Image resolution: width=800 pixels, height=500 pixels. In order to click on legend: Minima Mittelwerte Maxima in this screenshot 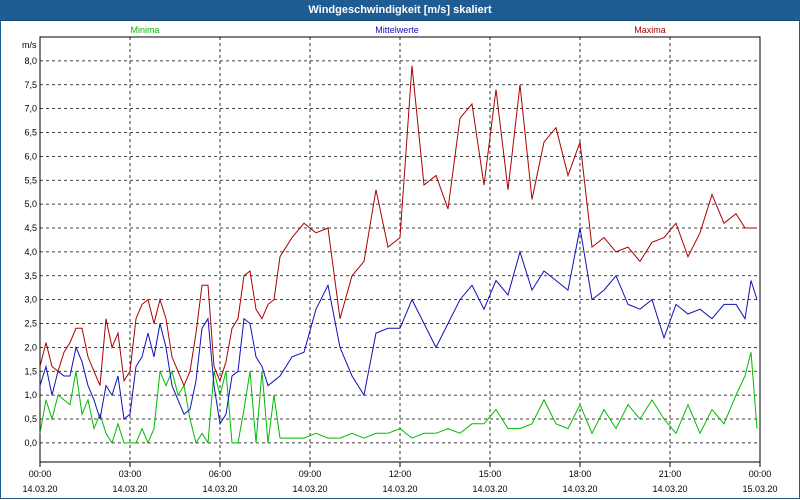, I will do `click(397, 30)`.